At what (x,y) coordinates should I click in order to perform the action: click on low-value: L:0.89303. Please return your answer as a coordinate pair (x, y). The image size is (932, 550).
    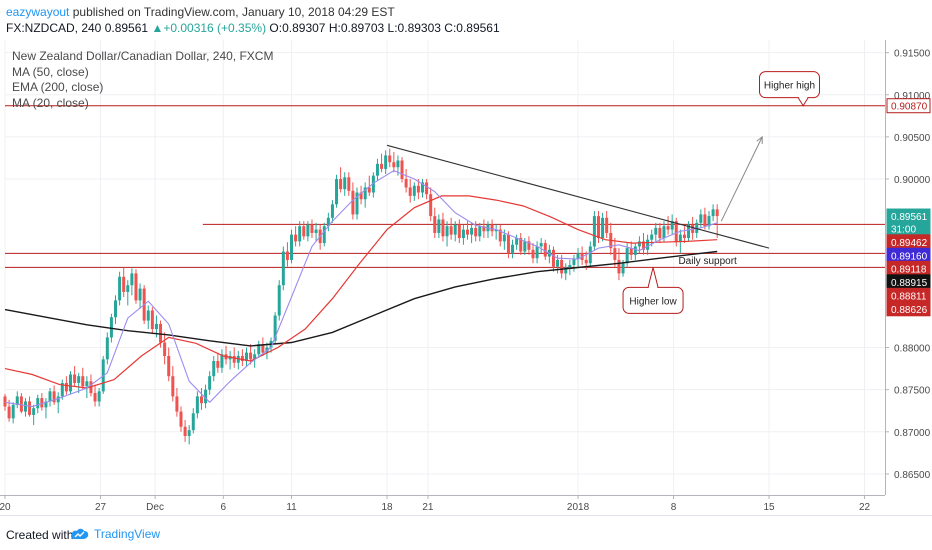
    Looking at the image, I should click on (414, 28).